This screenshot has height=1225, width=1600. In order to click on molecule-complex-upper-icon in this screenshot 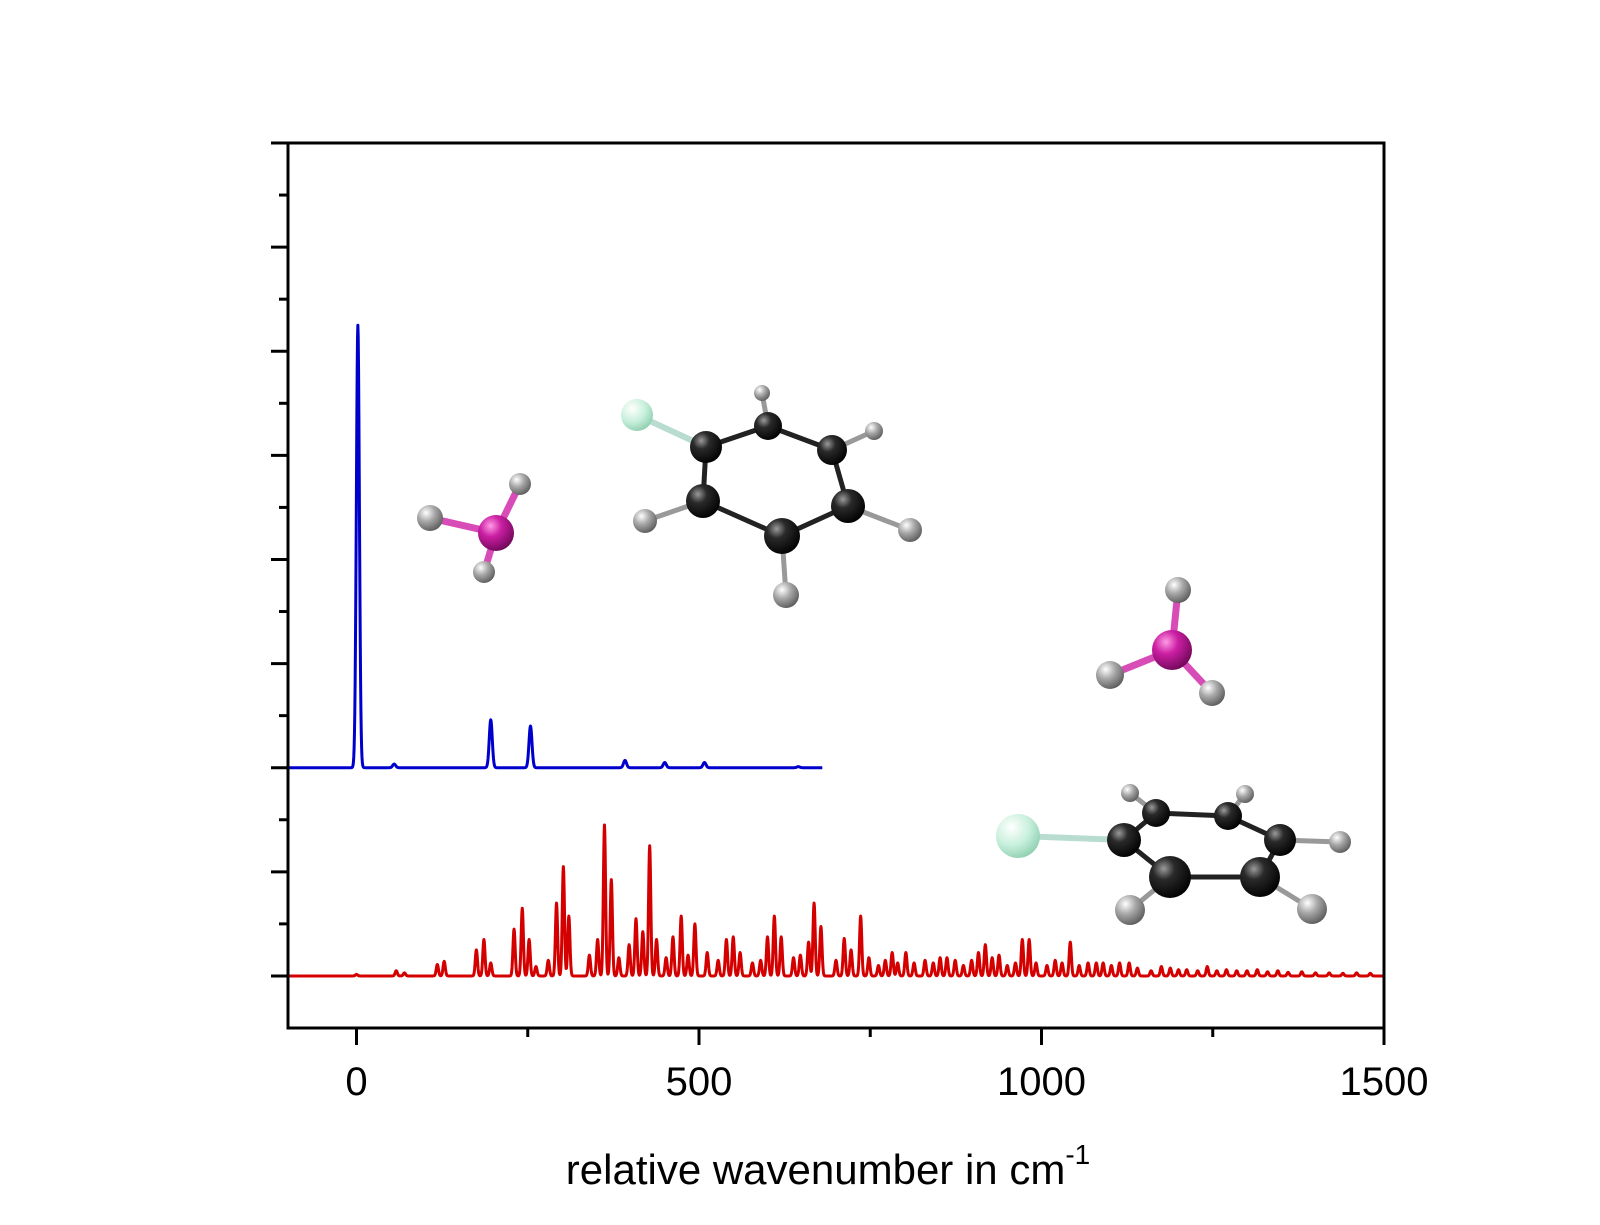, I will do `click(669, 496)`.